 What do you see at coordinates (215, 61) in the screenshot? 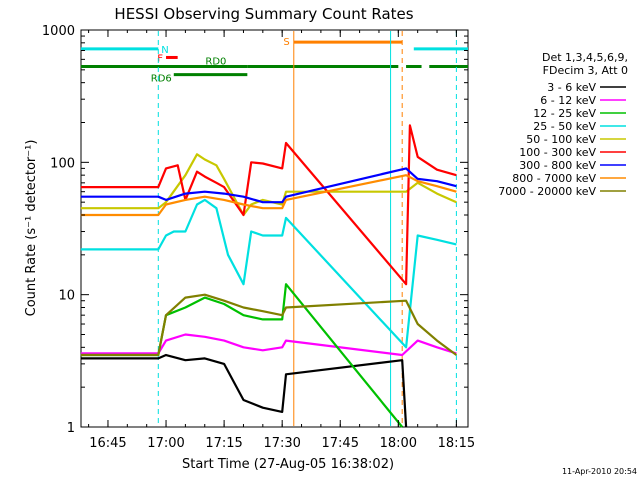
I see `flag-label-rd0: RD0` at bounding box center [215, 61].